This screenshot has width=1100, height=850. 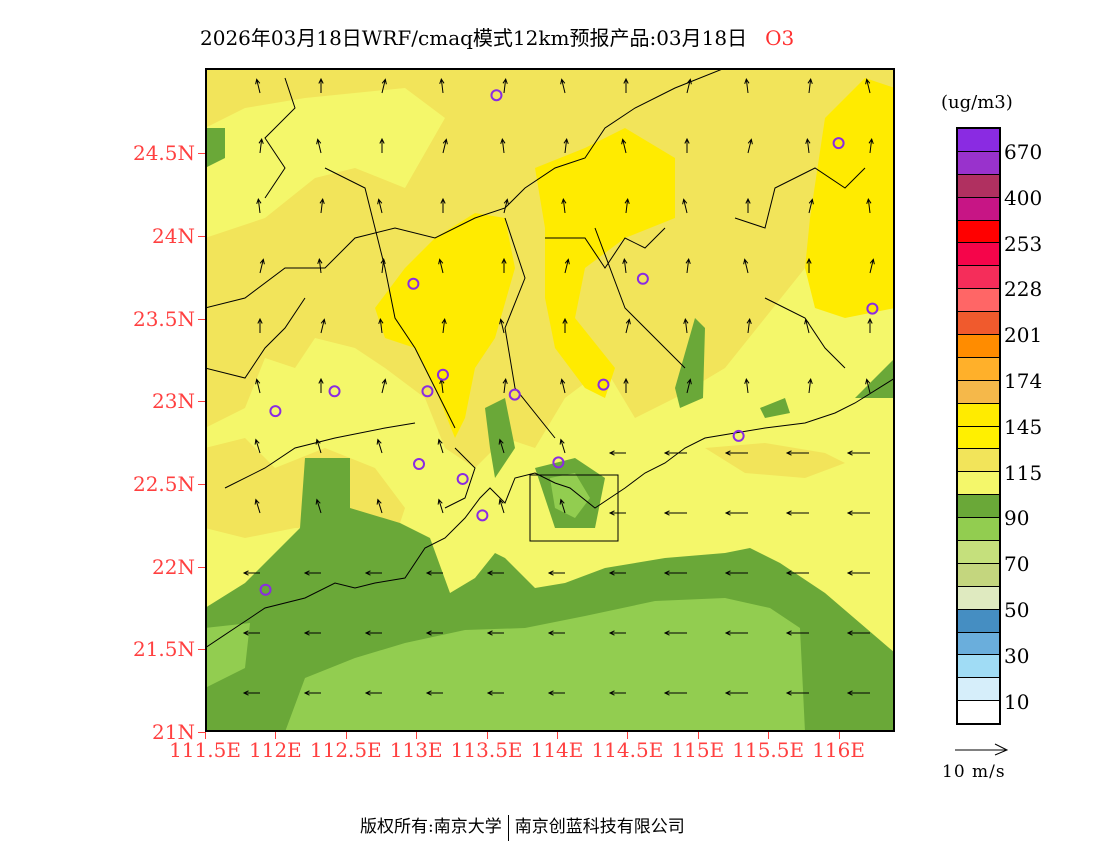 I want to click on colorbar-label: 30, so click(x=1017, y=655).